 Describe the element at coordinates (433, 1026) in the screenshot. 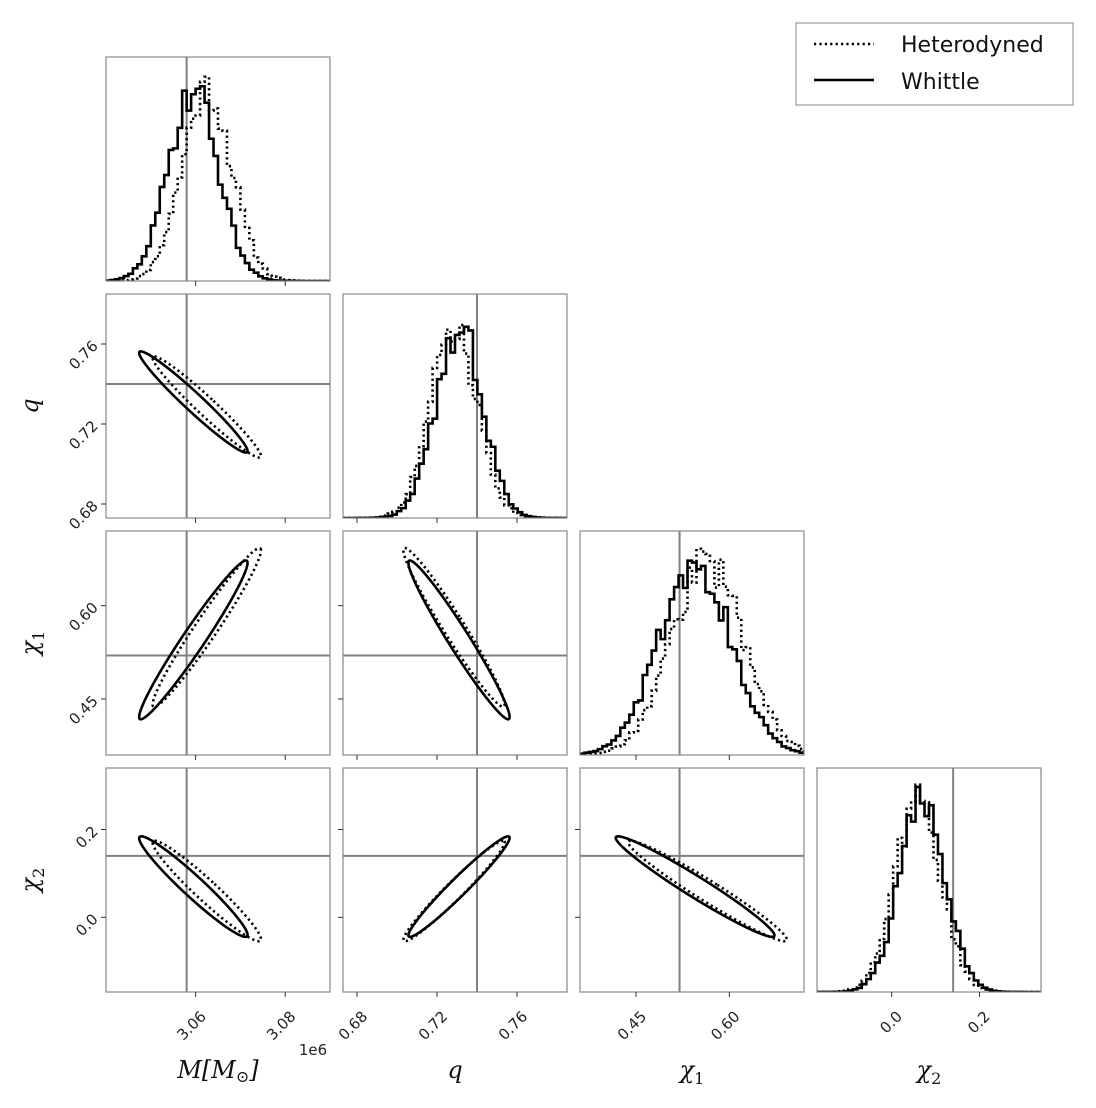

I see `x-tick-label-q: 0.72` at that location.